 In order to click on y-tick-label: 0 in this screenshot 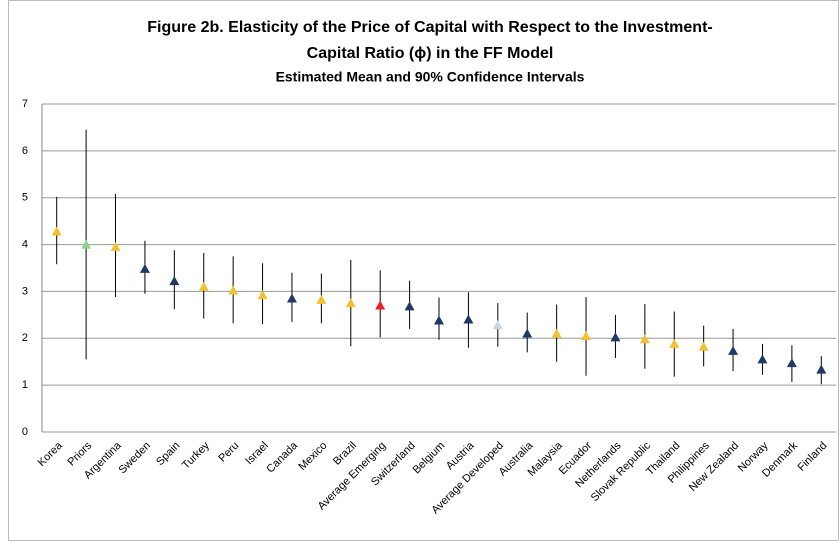, I will do `click(25, 432)`.